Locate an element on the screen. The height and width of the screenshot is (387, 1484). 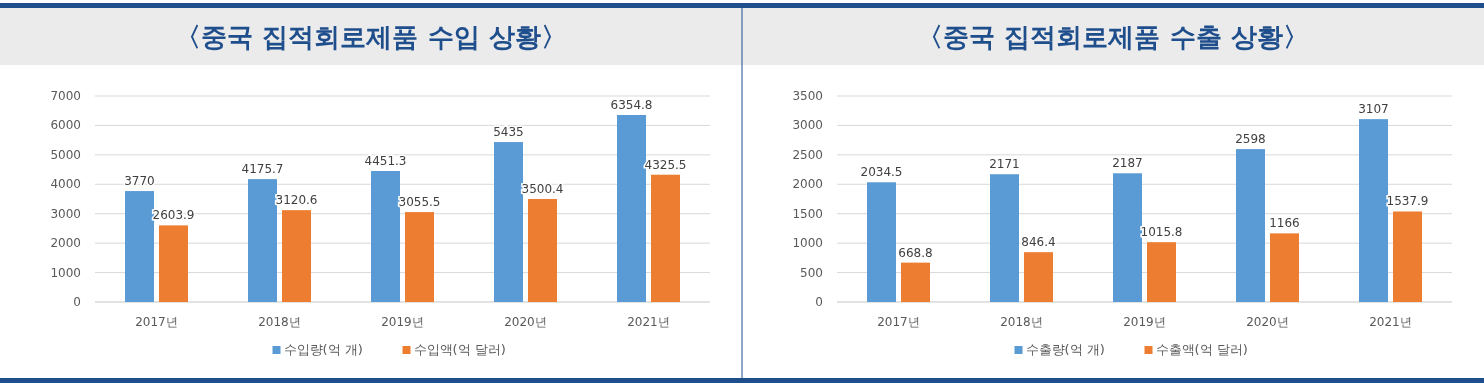
data-label: 2598 is located at coordinates (1250, 139).